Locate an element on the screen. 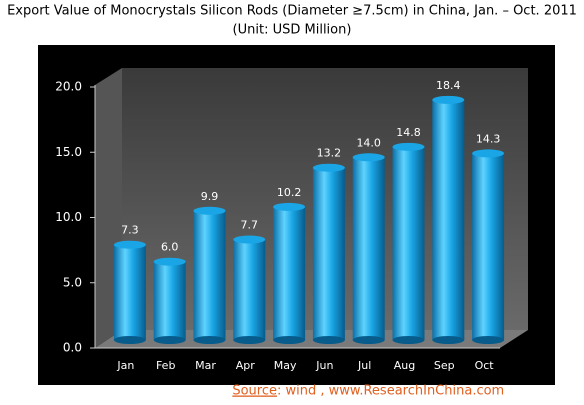 This screenshot has width=584, height=405. y-tick-label: 15.0 is located at coordinates (68, 152).